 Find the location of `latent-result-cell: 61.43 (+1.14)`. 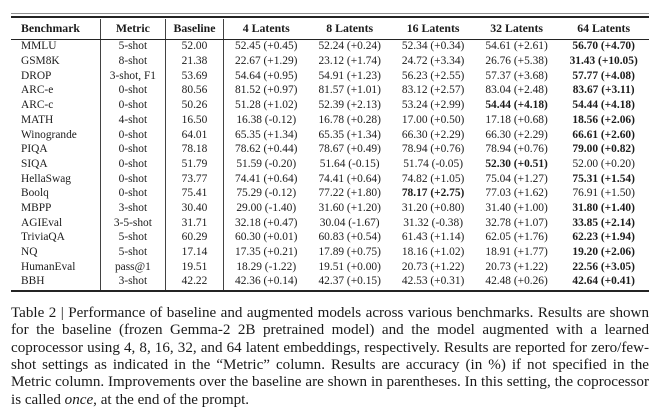

latent-result-cell: 61.43 (+1.14) is located at coordinates (433, 237).